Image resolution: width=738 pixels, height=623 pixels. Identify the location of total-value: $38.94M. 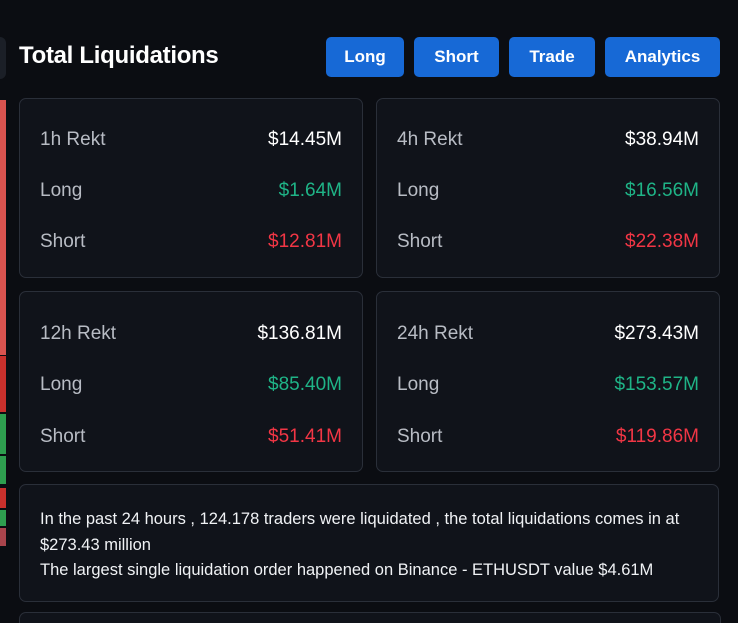
(662, 139).